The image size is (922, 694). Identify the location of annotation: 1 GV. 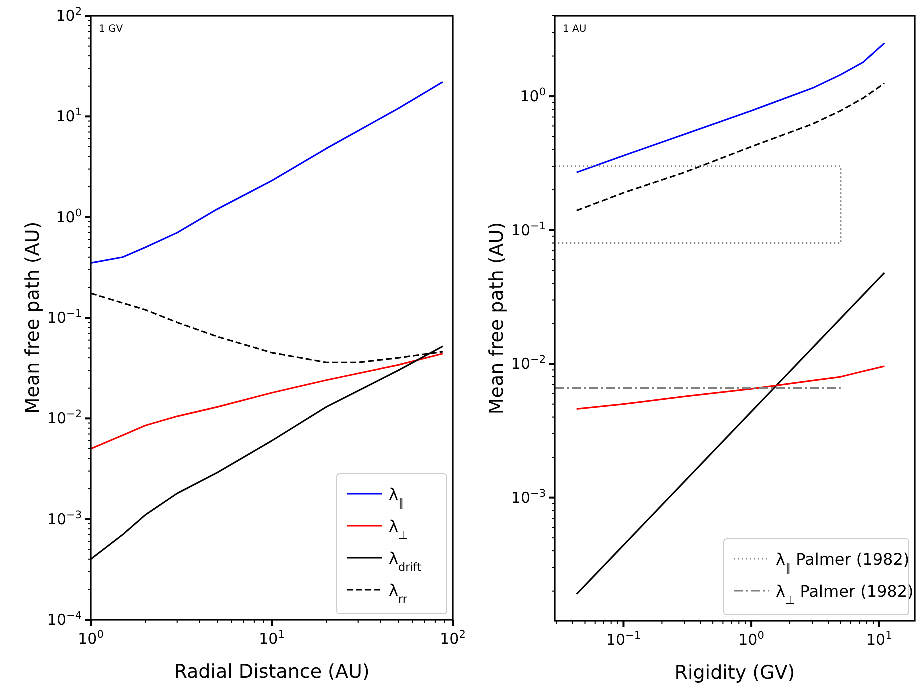
(111, 29).